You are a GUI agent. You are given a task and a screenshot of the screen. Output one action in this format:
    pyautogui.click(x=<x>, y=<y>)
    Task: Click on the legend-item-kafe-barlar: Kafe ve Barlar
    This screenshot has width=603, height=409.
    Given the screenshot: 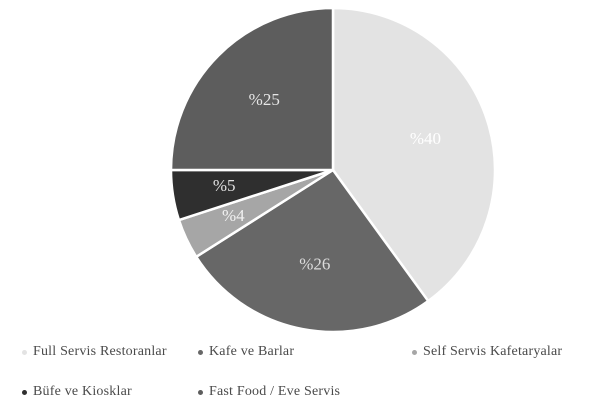 What is the action you would take?
    pyautogui.click(x=246, y=352)
    